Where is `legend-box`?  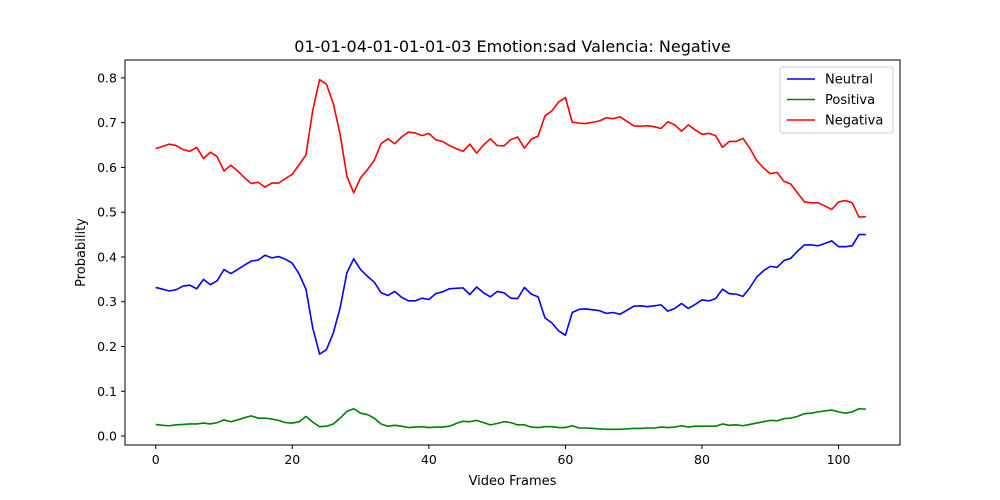 legend-box is located at coordinates (836, 100).